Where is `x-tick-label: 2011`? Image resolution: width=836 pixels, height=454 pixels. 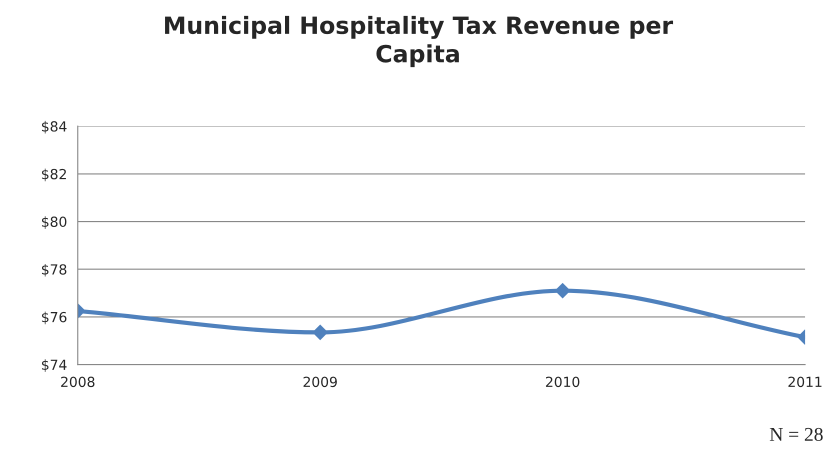
x-tick-label: 2011 is located at coordinates (805, 382).